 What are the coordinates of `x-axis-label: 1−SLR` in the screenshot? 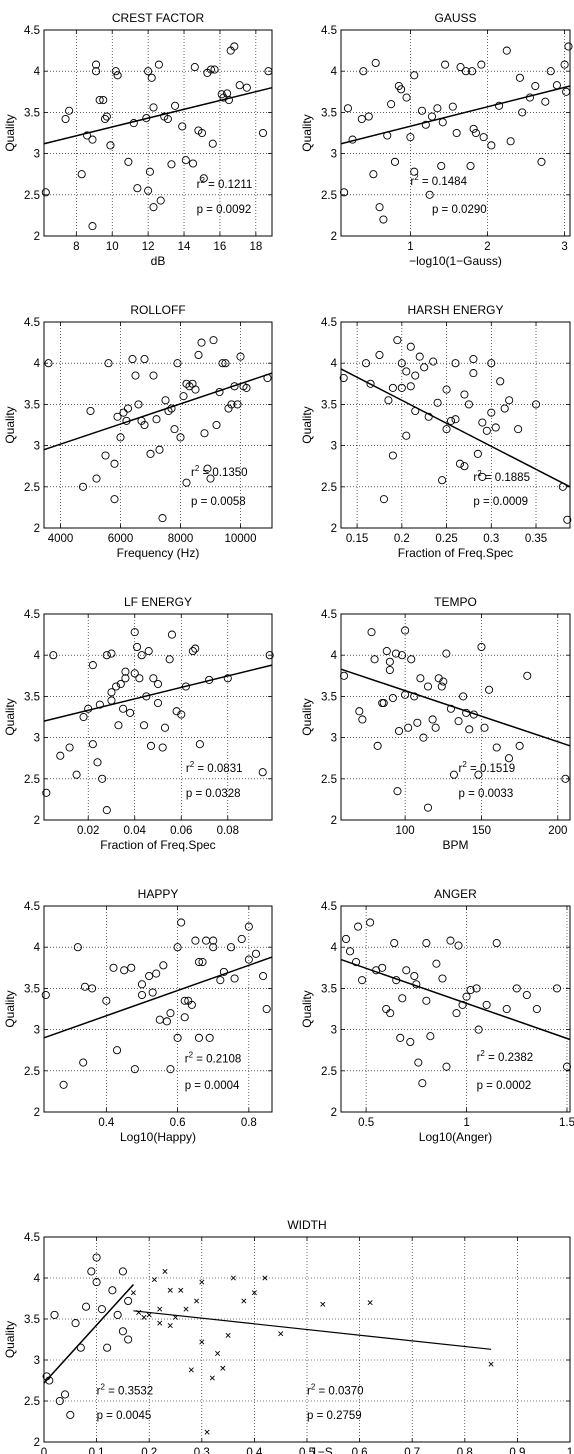 It's located at (327, 1449).